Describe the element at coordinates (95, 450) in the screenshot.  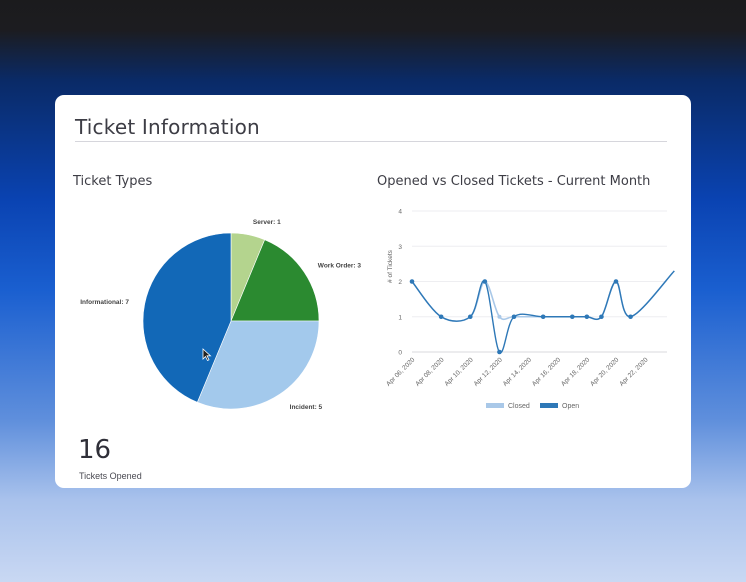
I see `tickets-opened-count: 16` at that location.